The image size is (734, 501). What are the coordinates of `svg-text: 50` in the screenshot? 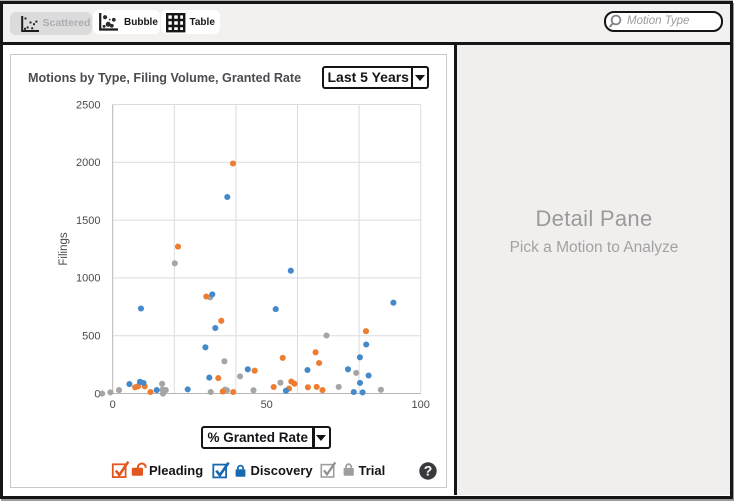 It's located at (267, 405).